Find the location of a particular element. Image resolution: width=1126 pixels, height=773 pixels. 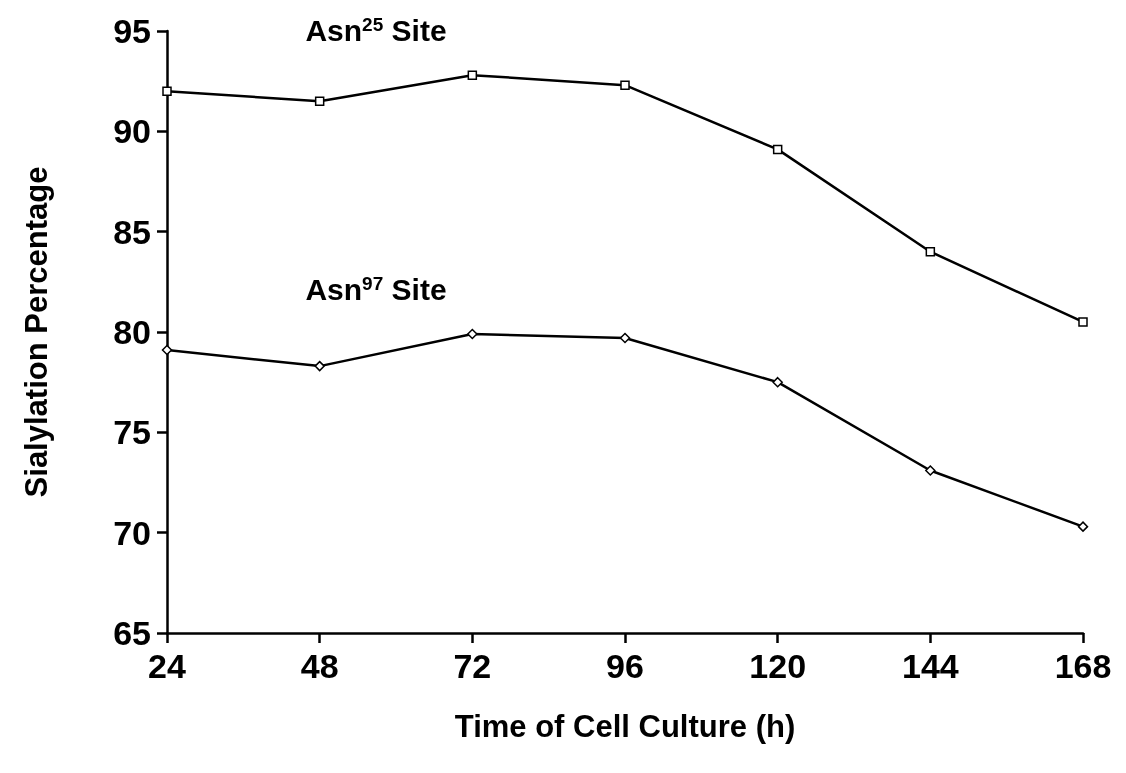

y-tick-label: 95 is located at coordinates (132, 31).